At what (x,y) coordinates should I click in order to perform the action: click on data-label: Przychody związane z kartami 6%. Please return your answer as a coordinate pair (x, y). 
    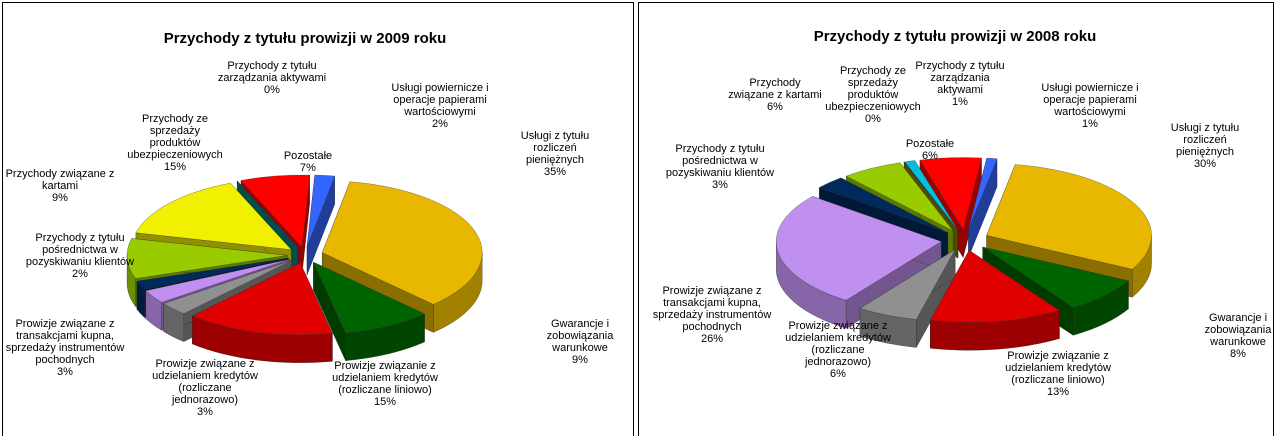
    Looking at the image, I should click on (775, 95).